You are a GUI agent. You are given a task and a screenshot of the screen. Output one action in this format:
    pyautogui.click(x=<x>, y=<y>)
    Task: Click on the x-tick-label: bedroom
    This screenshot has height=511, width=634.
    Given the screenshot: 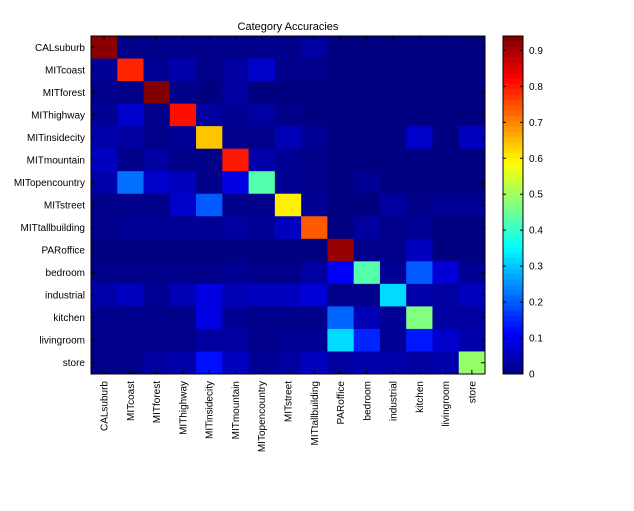 What is the action you would take?
    pyautogui.click(x=367, y=400)
    